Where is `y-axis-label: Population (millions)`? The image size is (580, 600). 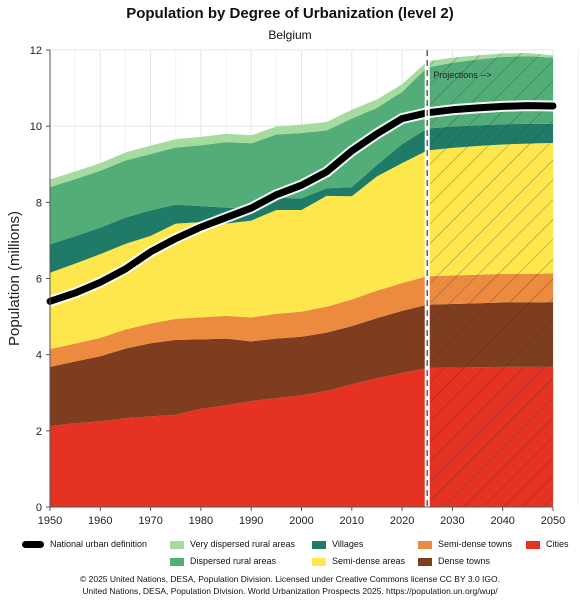
y-axis-label: Population (millions) is located at coordinates (14, 278).